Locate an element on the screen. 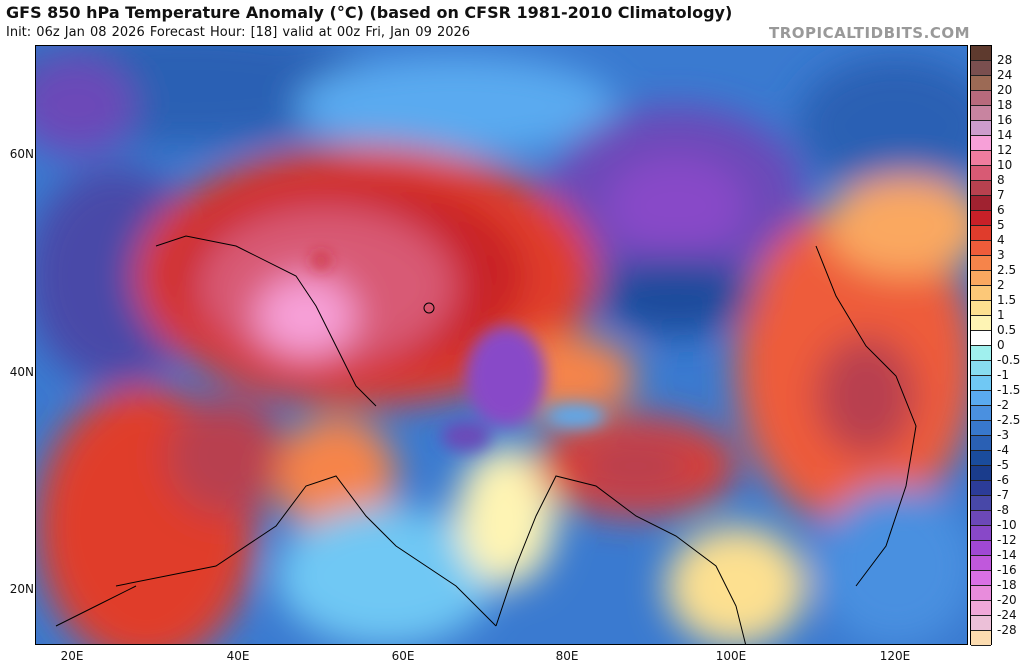 The height and width of the screenshot is (665, 1024). colorbar-label: 7 is located at coordinates (1001, 195).